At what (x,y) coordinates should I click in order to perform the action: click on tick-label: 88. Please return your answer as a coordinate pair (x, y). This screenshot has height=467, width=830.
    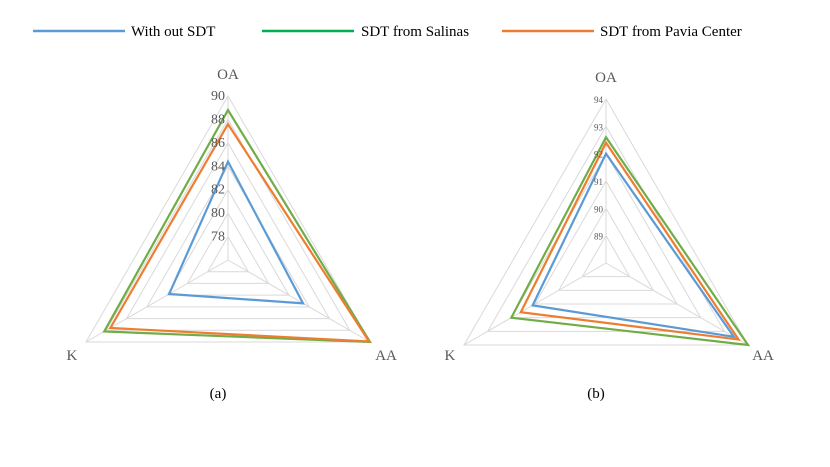
    Looking at the image, I should click on (218, 119).